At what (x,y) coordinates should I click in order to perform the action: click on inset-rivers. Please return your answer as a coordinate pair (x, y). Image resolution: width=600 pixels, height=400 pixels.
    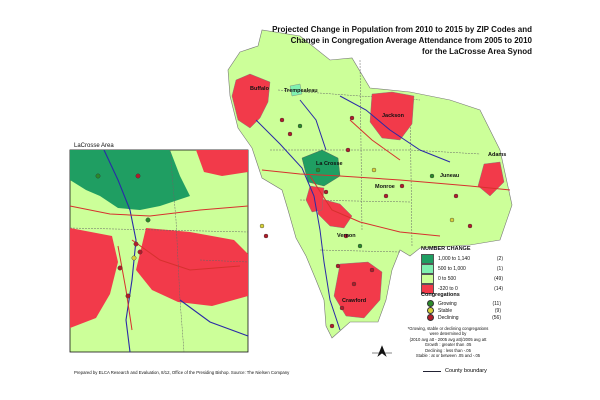
    Looking at the image, I should click on (176, 251).